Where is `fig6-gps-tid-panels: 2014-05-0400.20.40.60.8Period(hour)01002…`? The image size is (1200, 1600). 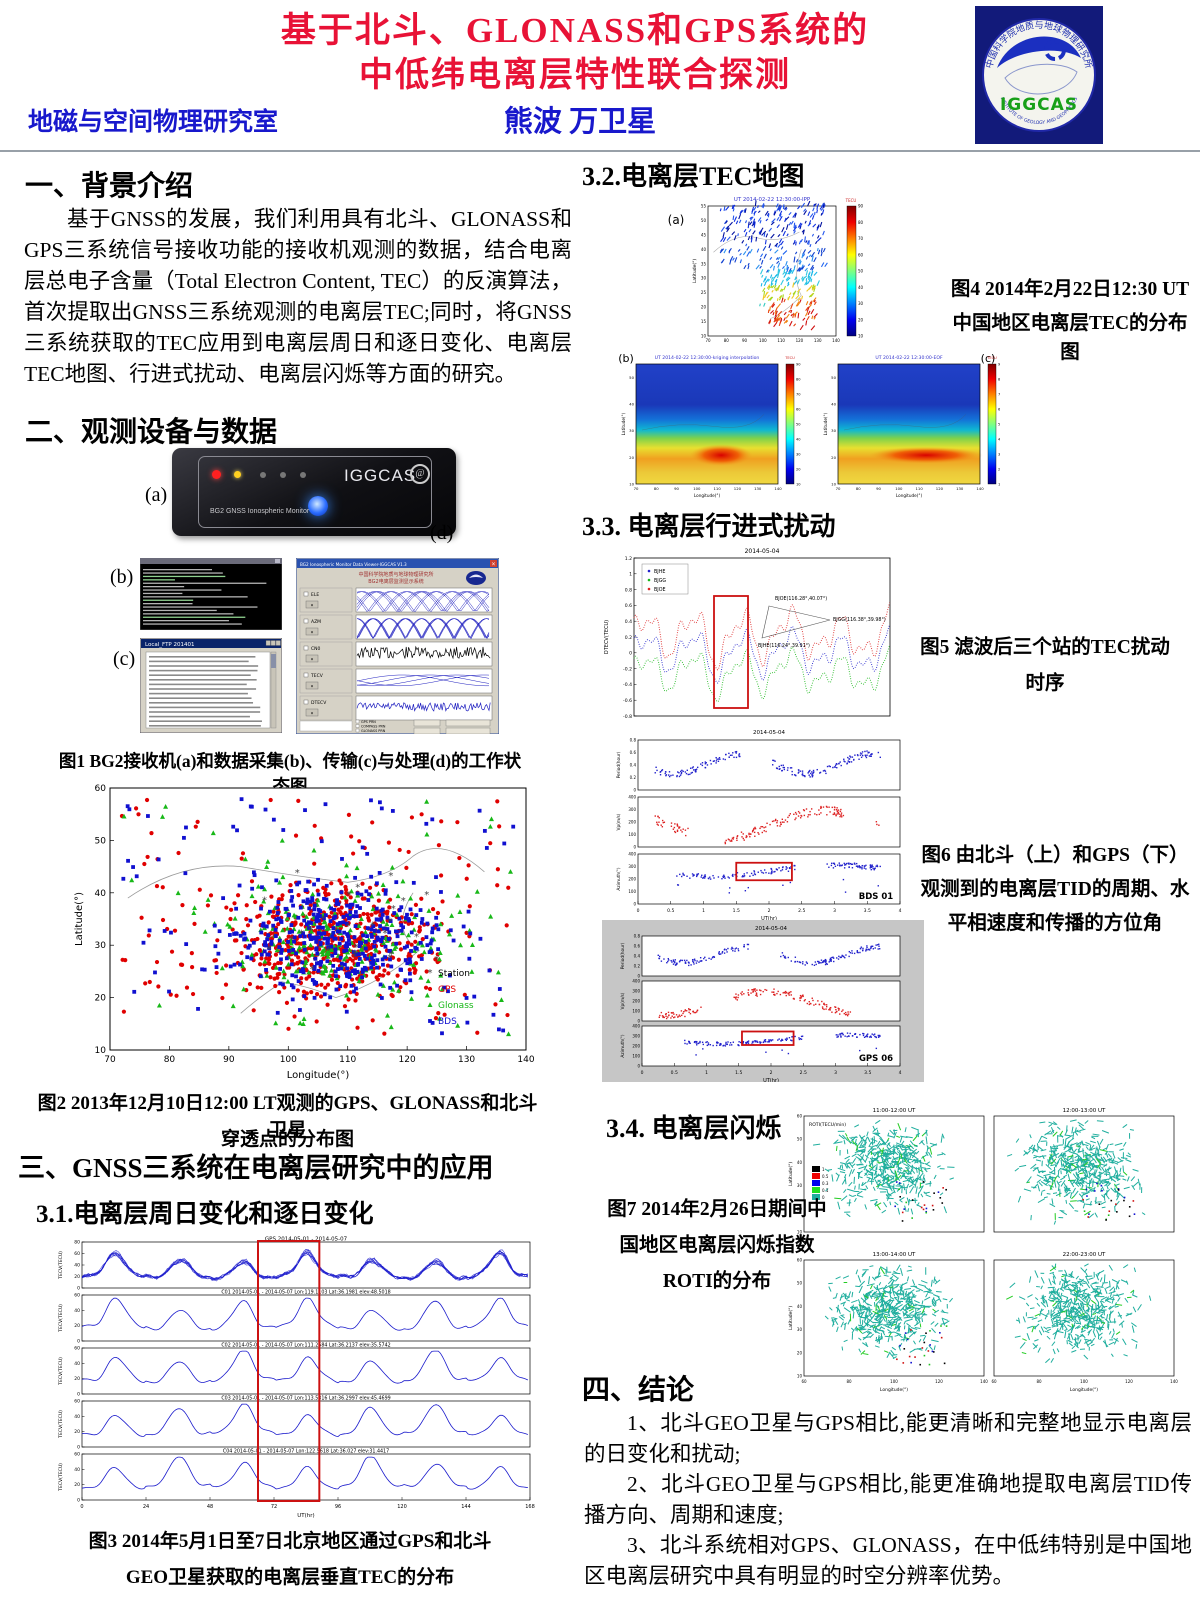
fig6-gps-tid-panels: 2014-05-0400.20.40.60.8Period(hour)01002… is located at coordinates (763, 1001).